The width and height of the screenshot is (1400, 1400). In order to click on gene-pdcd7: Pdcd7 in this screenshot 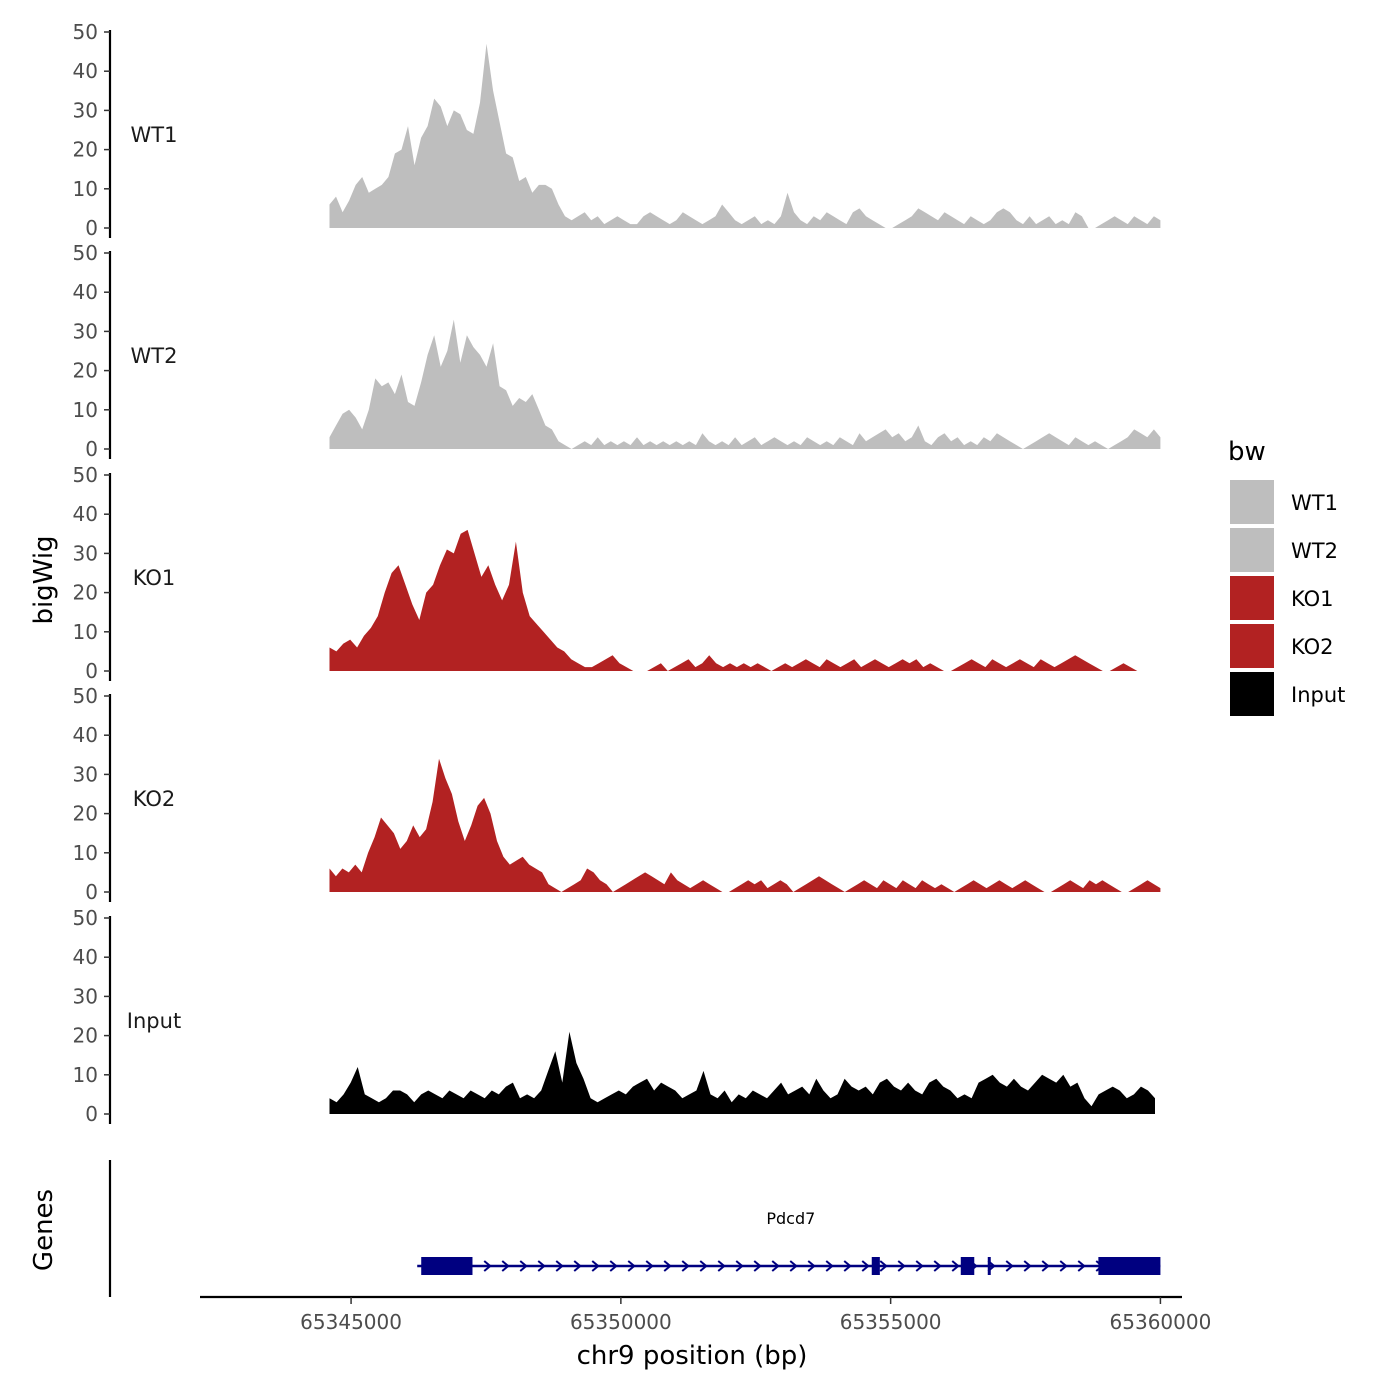, I will do `click(789, 1242)`.